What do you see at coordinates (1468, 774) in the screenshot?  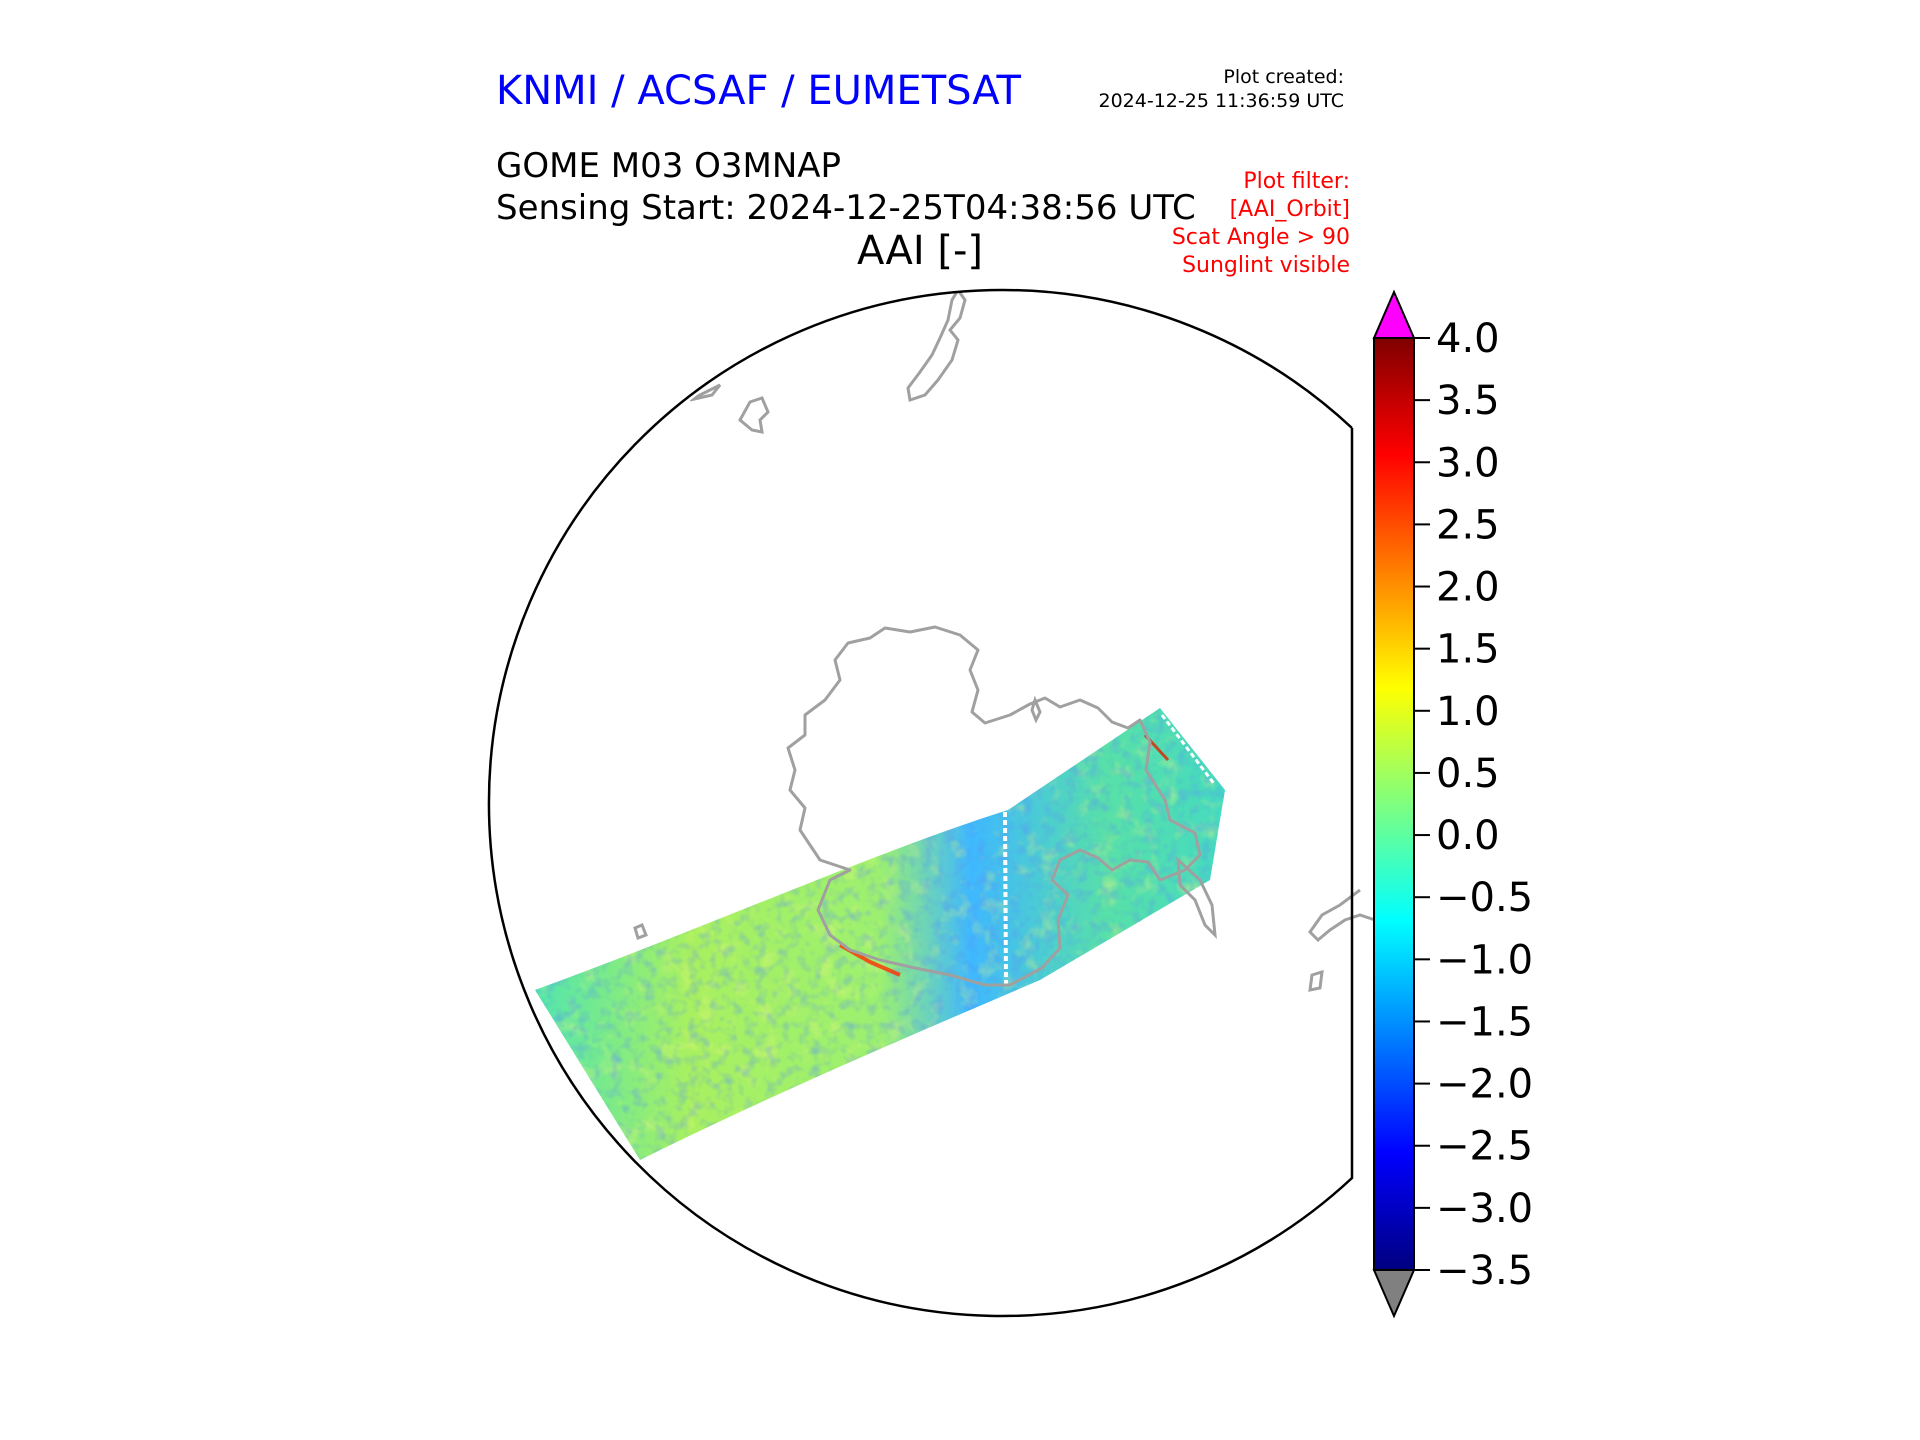 I see `colorbar-tick-label: 0.5` at bounding box center [1468, 774].